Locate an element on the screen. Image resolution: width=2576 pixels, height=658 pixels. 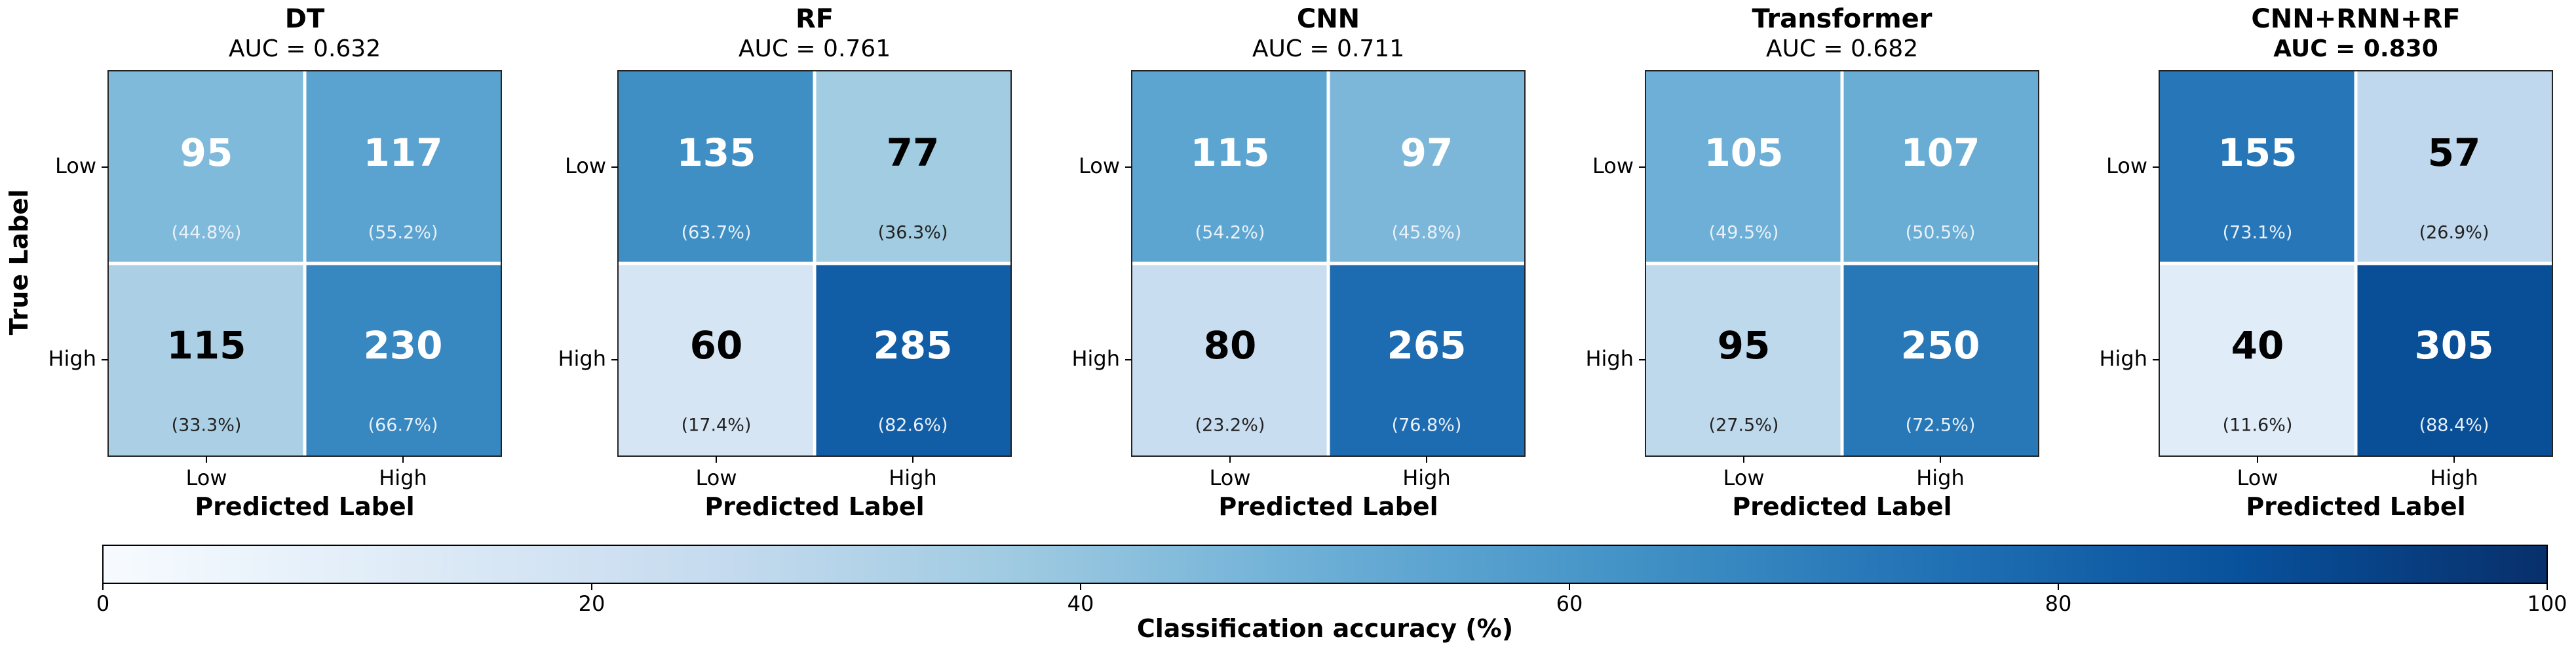
cell-percent: (11.6%) is located at coordinates (2258, 426).